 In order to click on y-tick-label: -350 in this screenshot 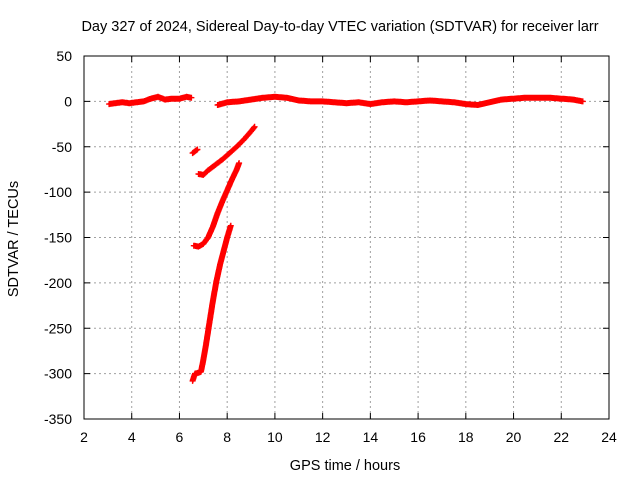, I will do `click(58, 419)`.